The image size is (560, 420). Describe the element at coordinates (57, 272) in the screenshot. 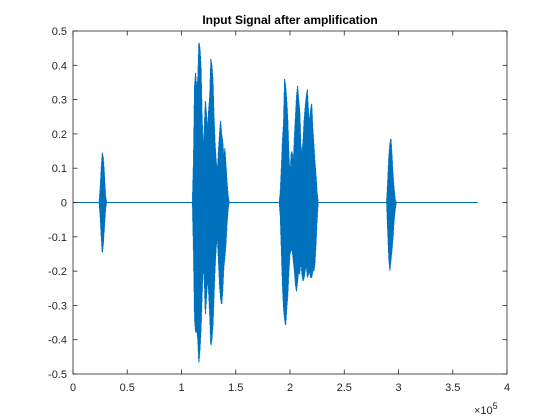

I see `y-tick-label: -0.2` at that location.